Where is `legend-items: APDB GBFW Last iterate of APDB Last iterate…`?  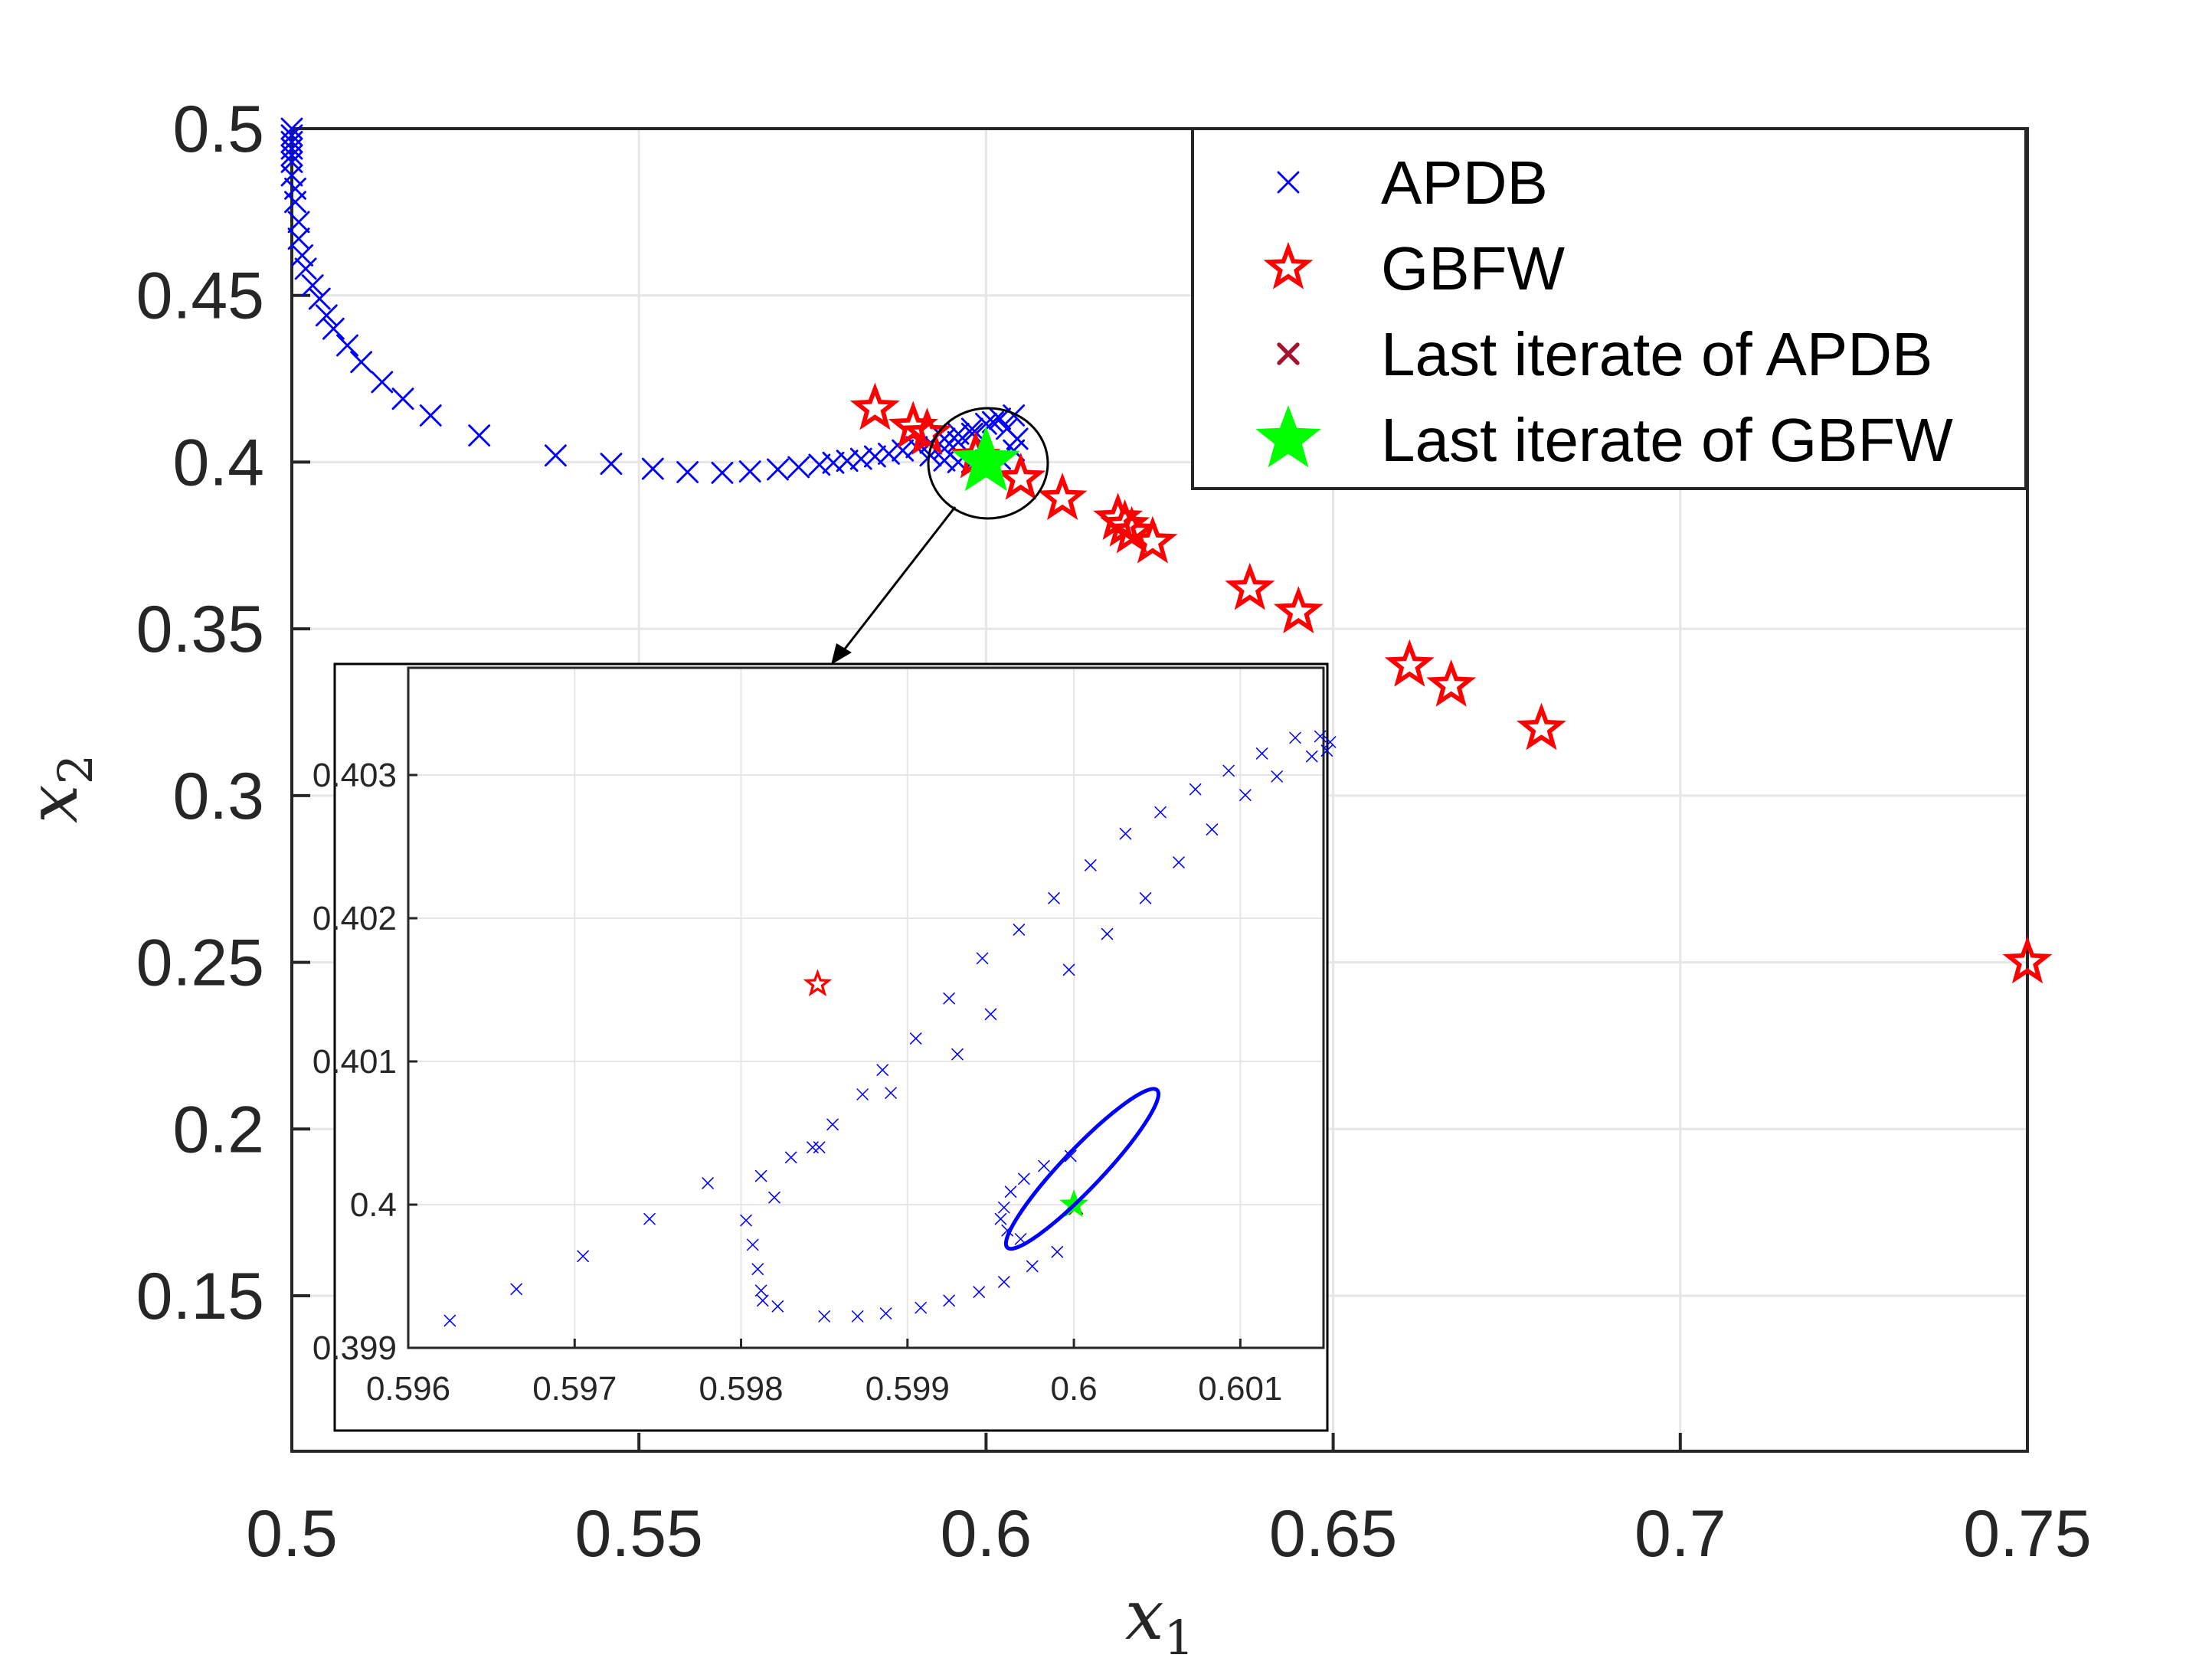 legend-items: APDB GBFW Last iterate of APDB Last iterate… is located at coordinates (1604, 311).